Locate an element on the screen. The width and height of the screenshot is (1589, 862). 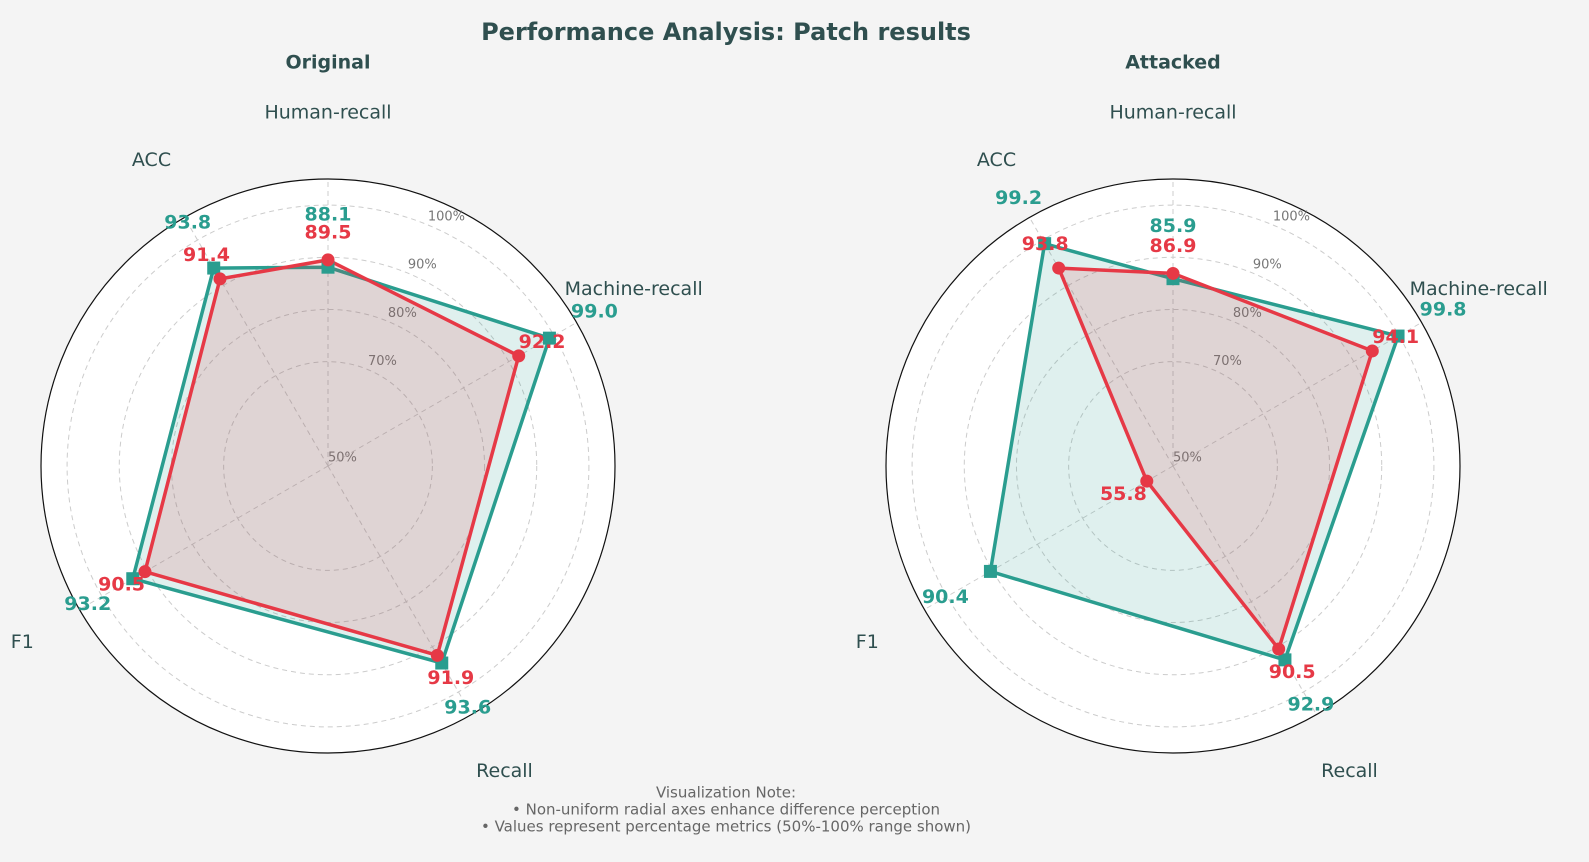
value-label: 93.2 is located at coordinates (87, 604).